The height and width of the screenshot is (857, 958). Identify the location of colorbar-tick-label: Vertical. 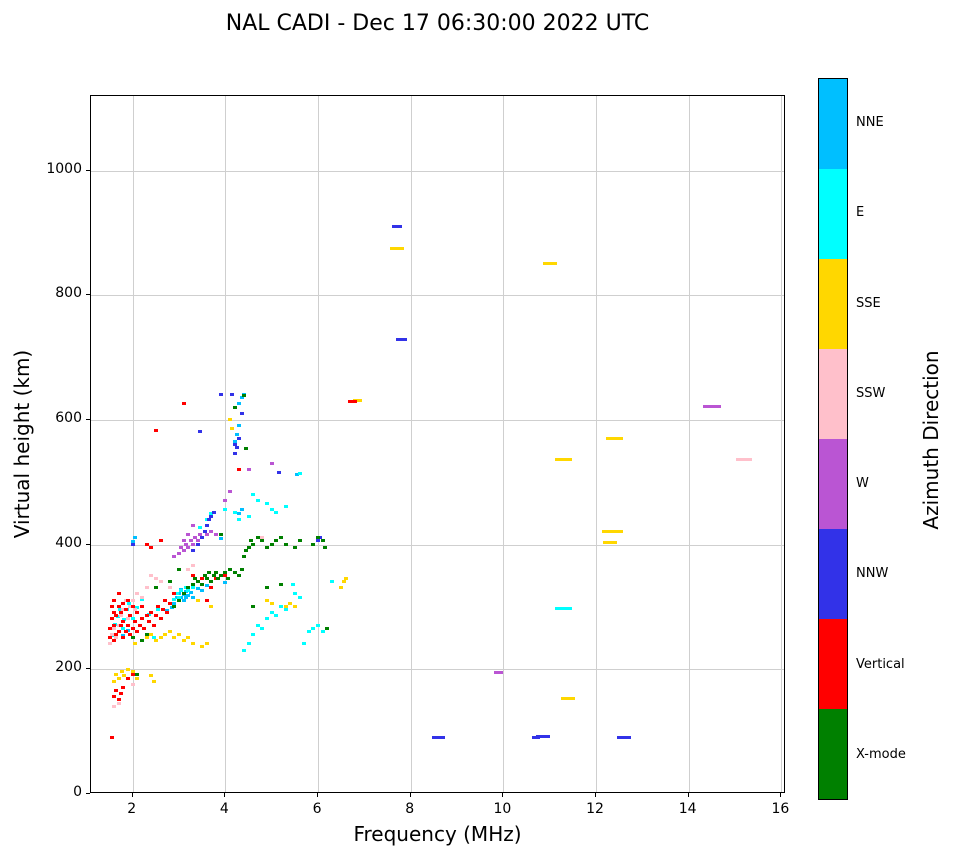
(880, 664).